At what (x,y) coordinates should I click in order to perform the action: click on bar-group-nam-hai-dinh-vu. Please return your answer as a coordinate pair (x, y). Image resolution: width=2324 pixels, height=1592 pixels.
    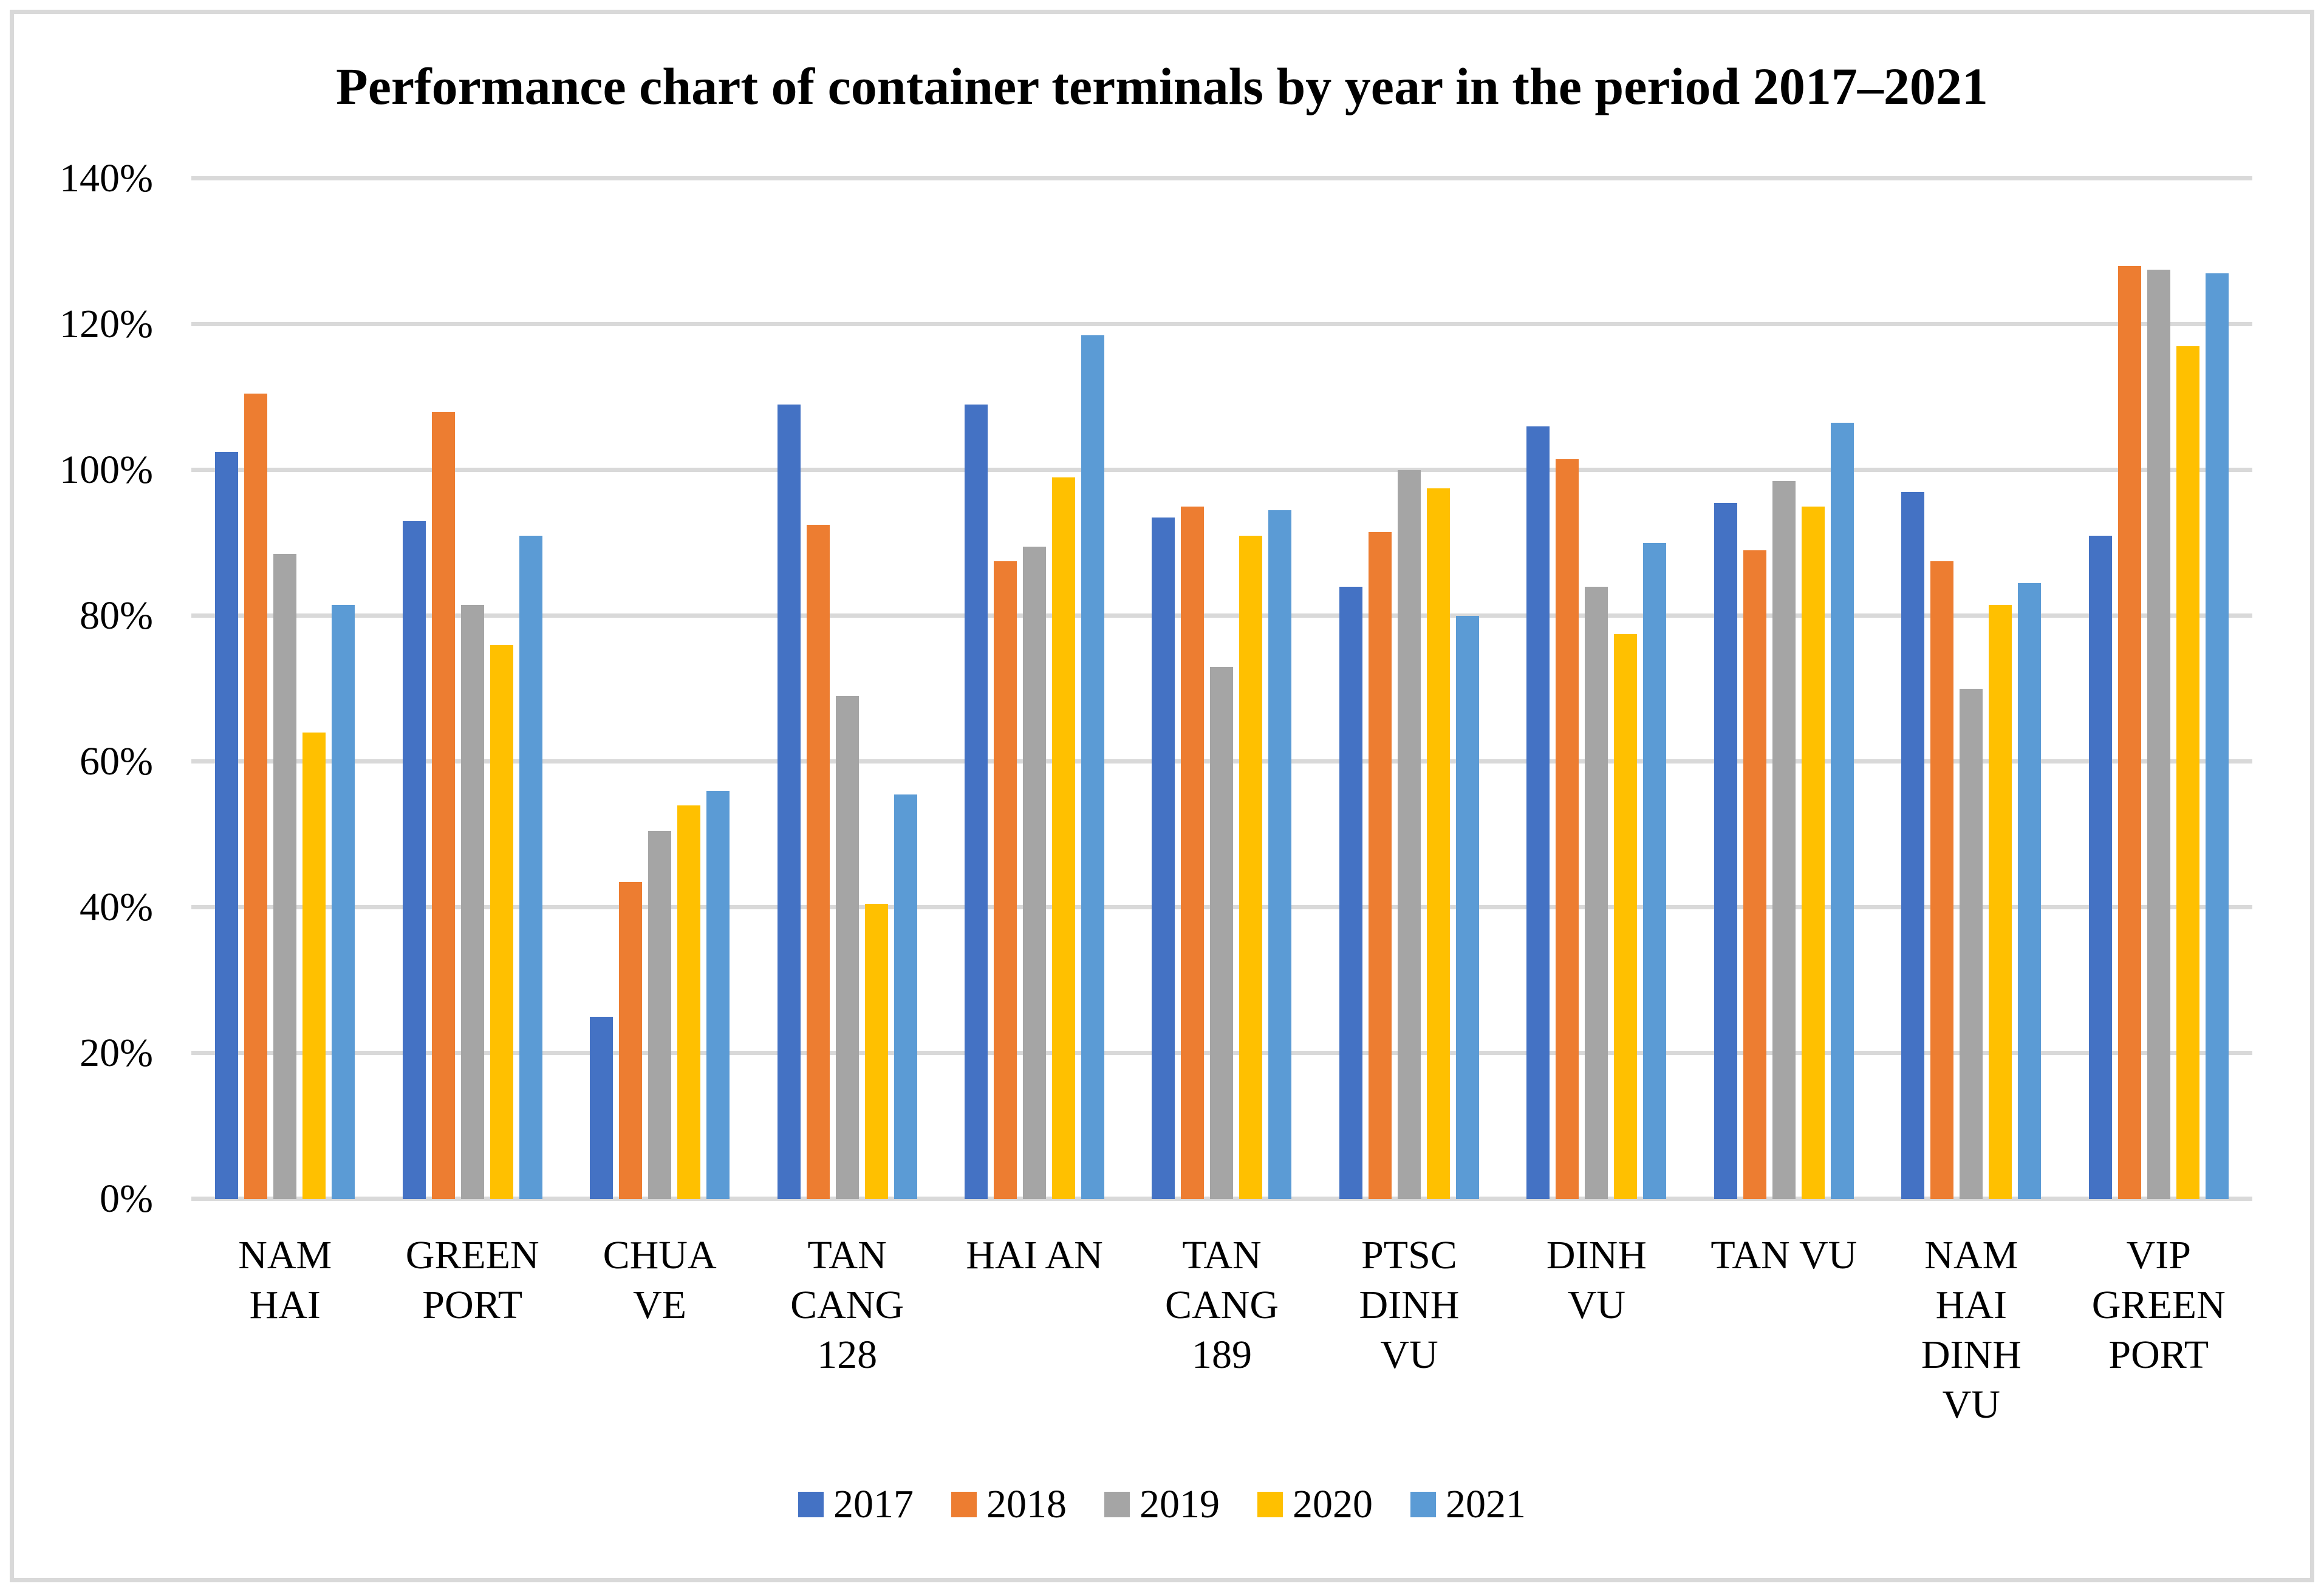
    Looking at the image, I should click on (1972, 689).